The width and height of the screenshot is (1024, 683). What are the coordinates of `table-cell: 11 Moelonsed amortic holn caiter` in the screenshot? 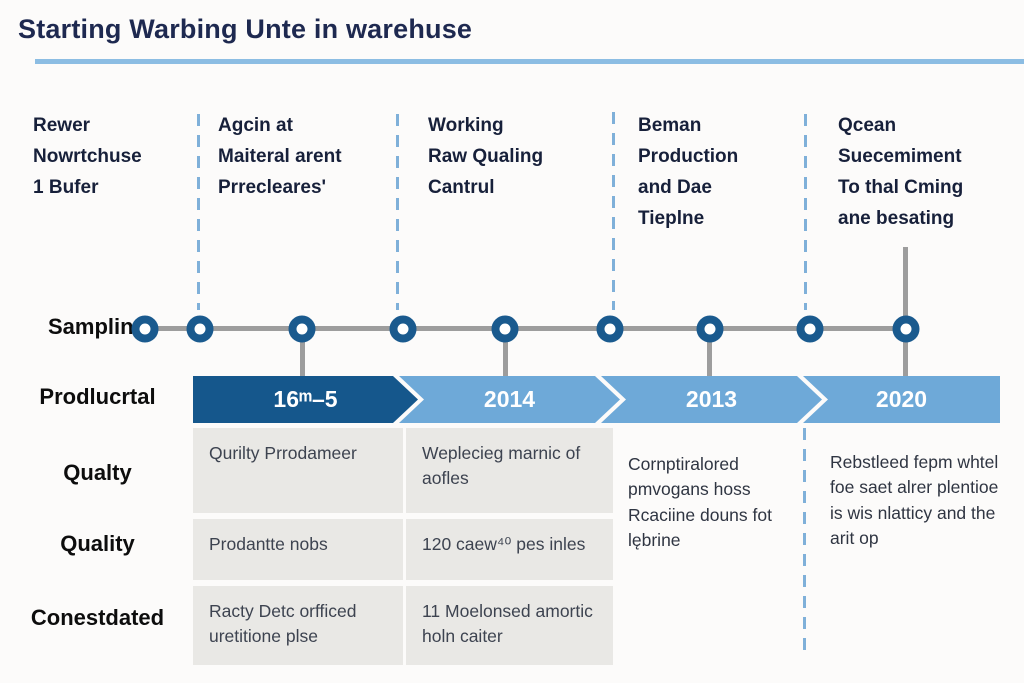 It's located at (509, 625).